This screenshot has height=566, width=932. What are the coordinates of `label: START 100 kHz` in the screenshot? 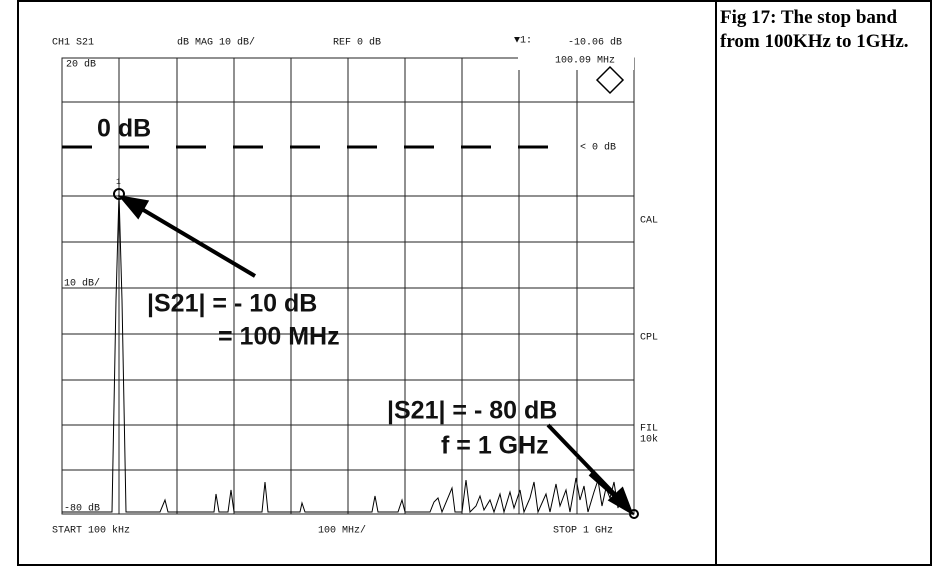 It's located at (91, 531).